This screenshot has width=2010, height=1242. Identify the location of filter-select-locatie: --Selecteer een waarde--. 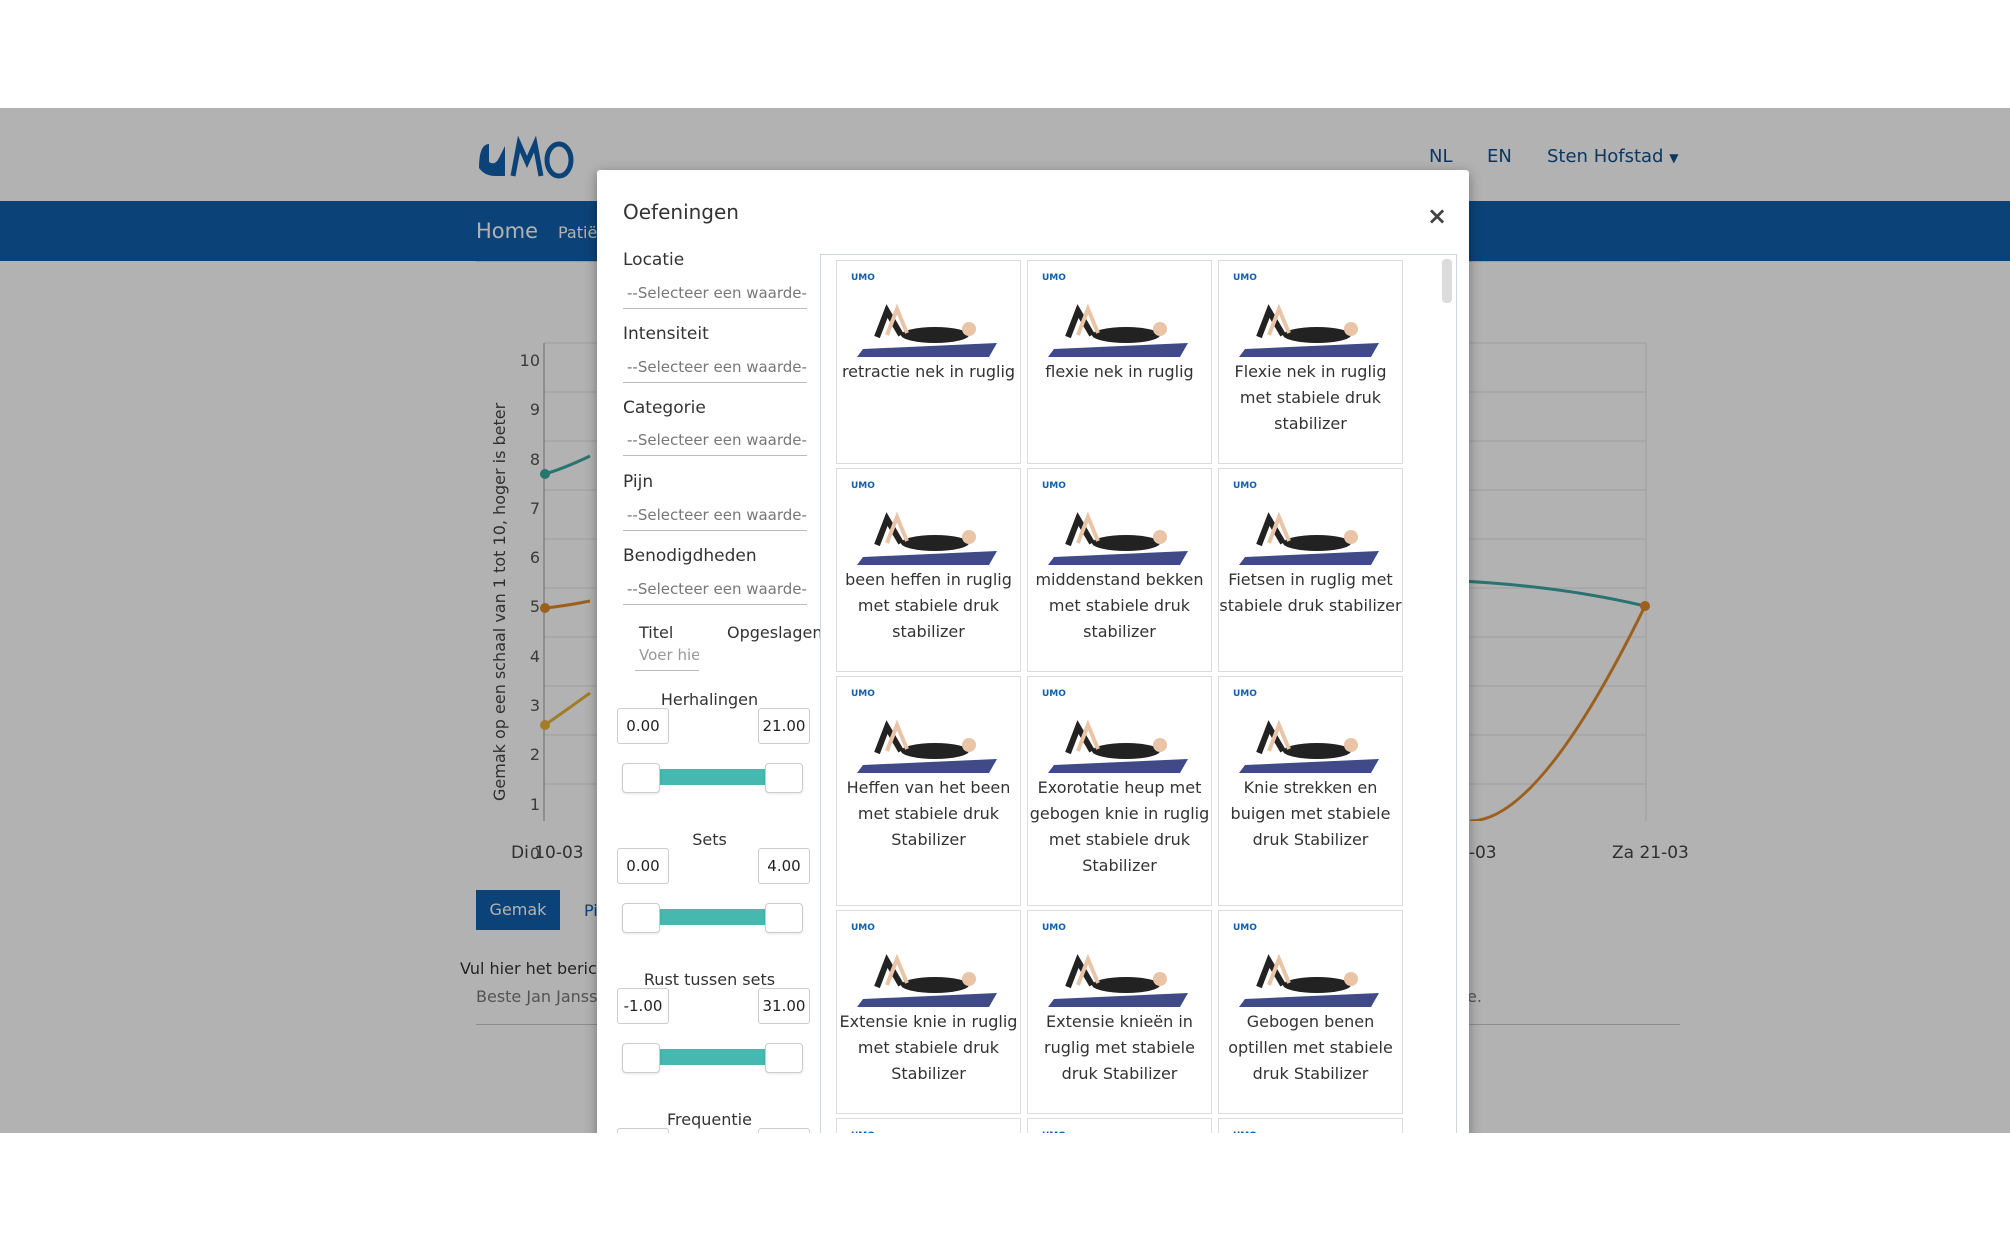
(715, 293).